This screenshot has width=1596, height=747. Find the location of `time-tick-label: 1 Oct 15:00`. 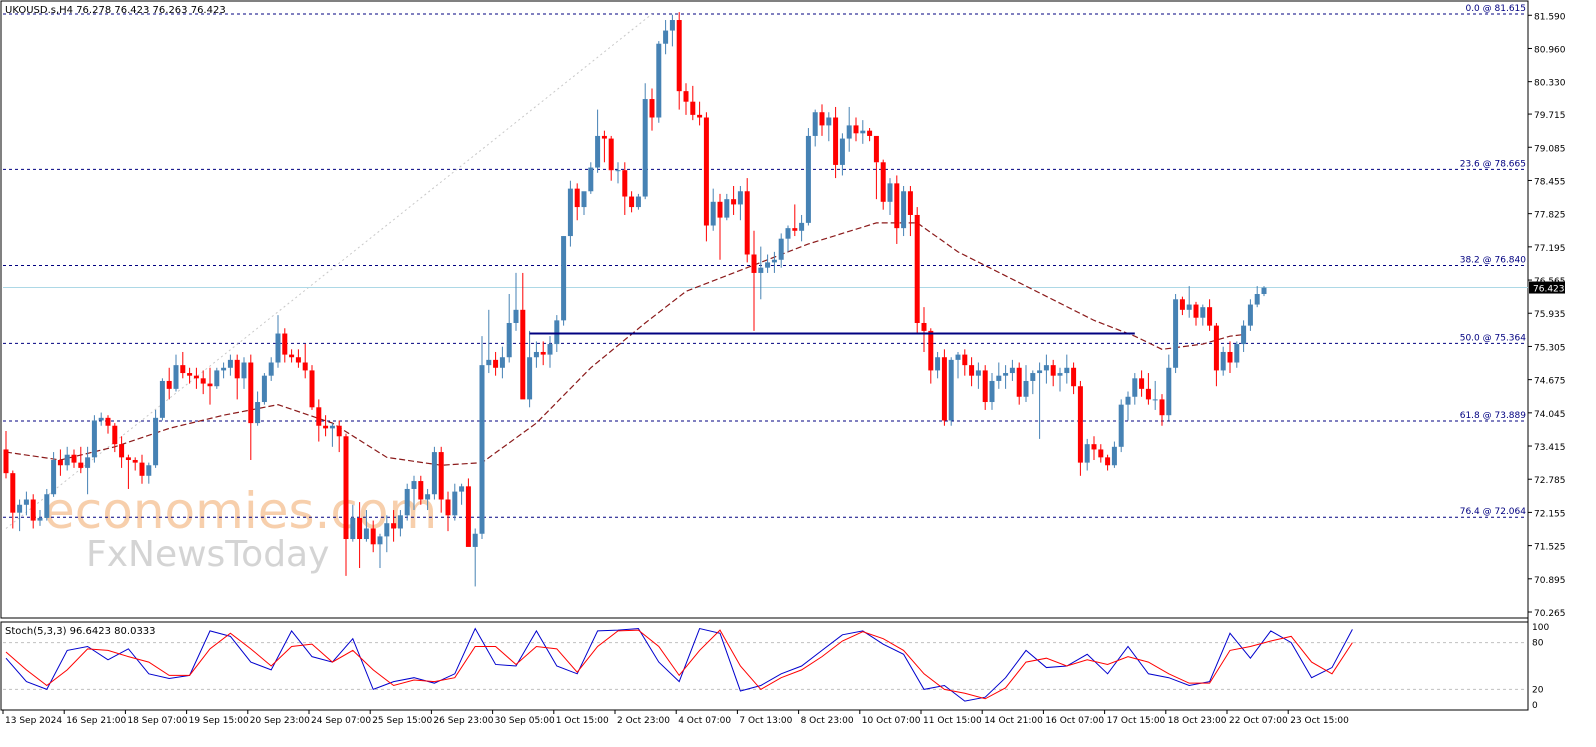

time-tick-label: 1 Oct 15:00 is located at coordinates (582, 721).